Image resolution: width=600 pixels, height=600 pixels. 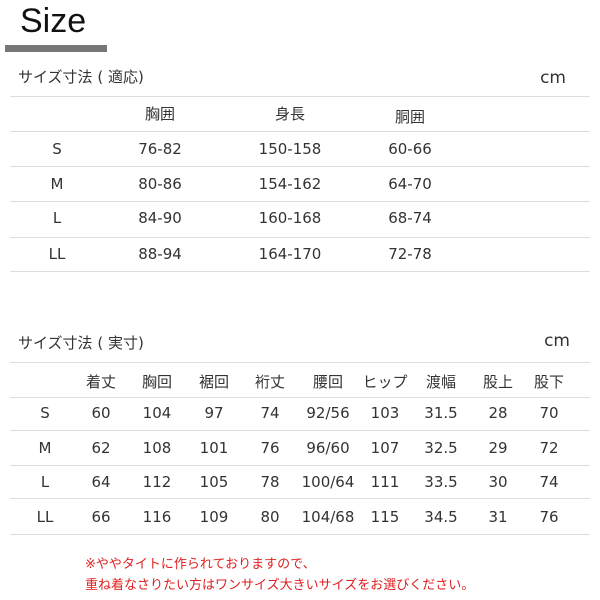 What do you see at coordinates (498, 448) in the screenshot?
I see `cell: 29` at bounding box center [498, 448].